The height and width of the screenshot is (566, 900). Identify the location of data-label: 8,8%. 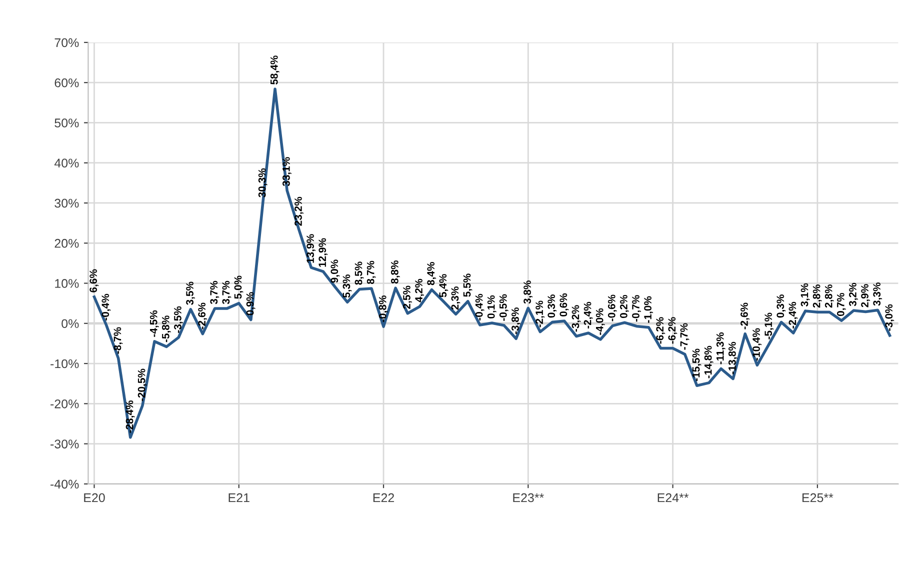
(395, 272).